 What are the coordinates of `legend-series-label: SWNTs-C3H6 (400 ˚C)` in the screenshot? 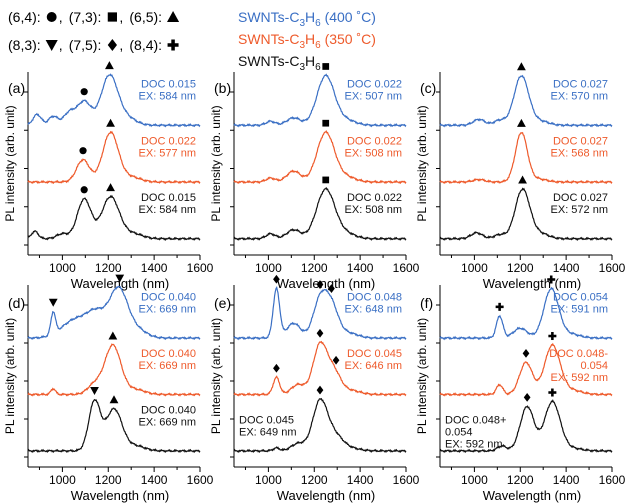 It's located at (307, 19).